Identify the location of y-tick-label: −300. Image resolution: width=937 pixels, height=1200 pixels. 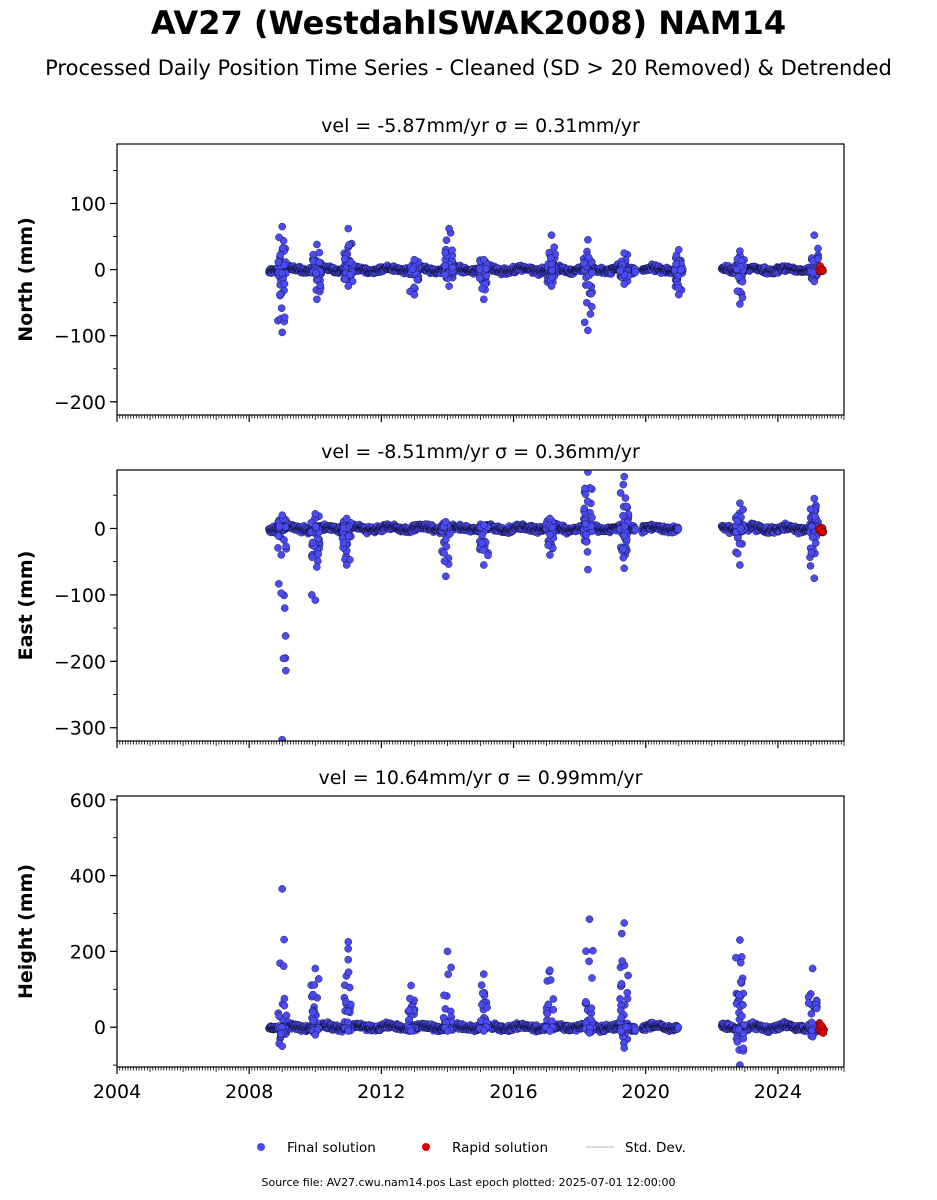
(80, 729).